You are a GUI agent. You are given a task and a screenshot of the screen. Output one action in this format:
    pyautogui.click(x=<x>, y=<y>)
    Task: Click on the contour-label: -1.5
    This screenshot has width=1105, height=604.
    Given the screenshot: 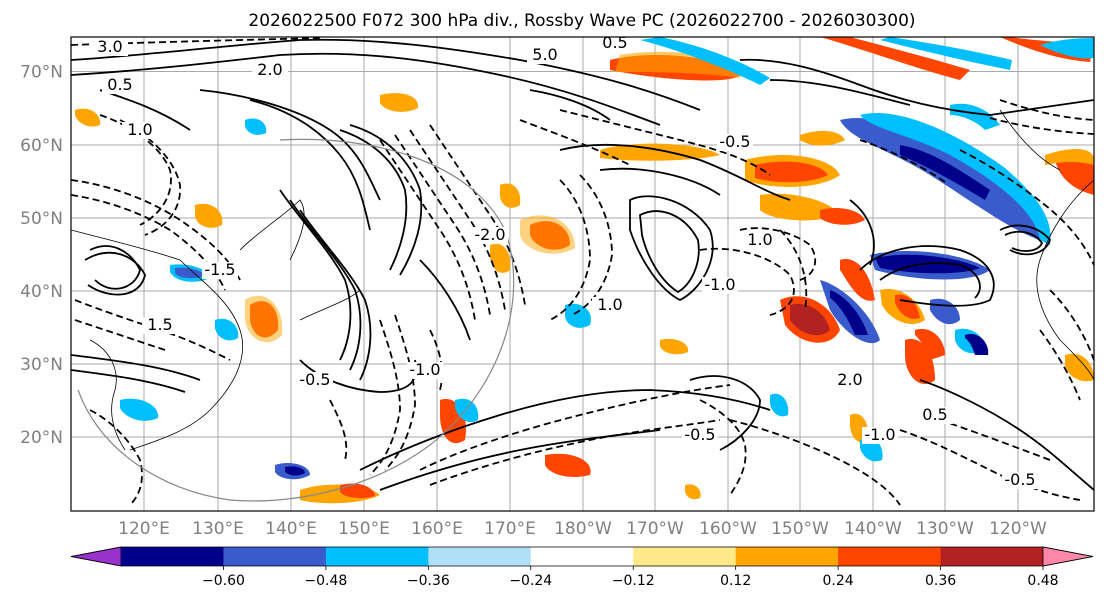 What is the action you would take?
    pyautogui.click(x=219, y=269)
    